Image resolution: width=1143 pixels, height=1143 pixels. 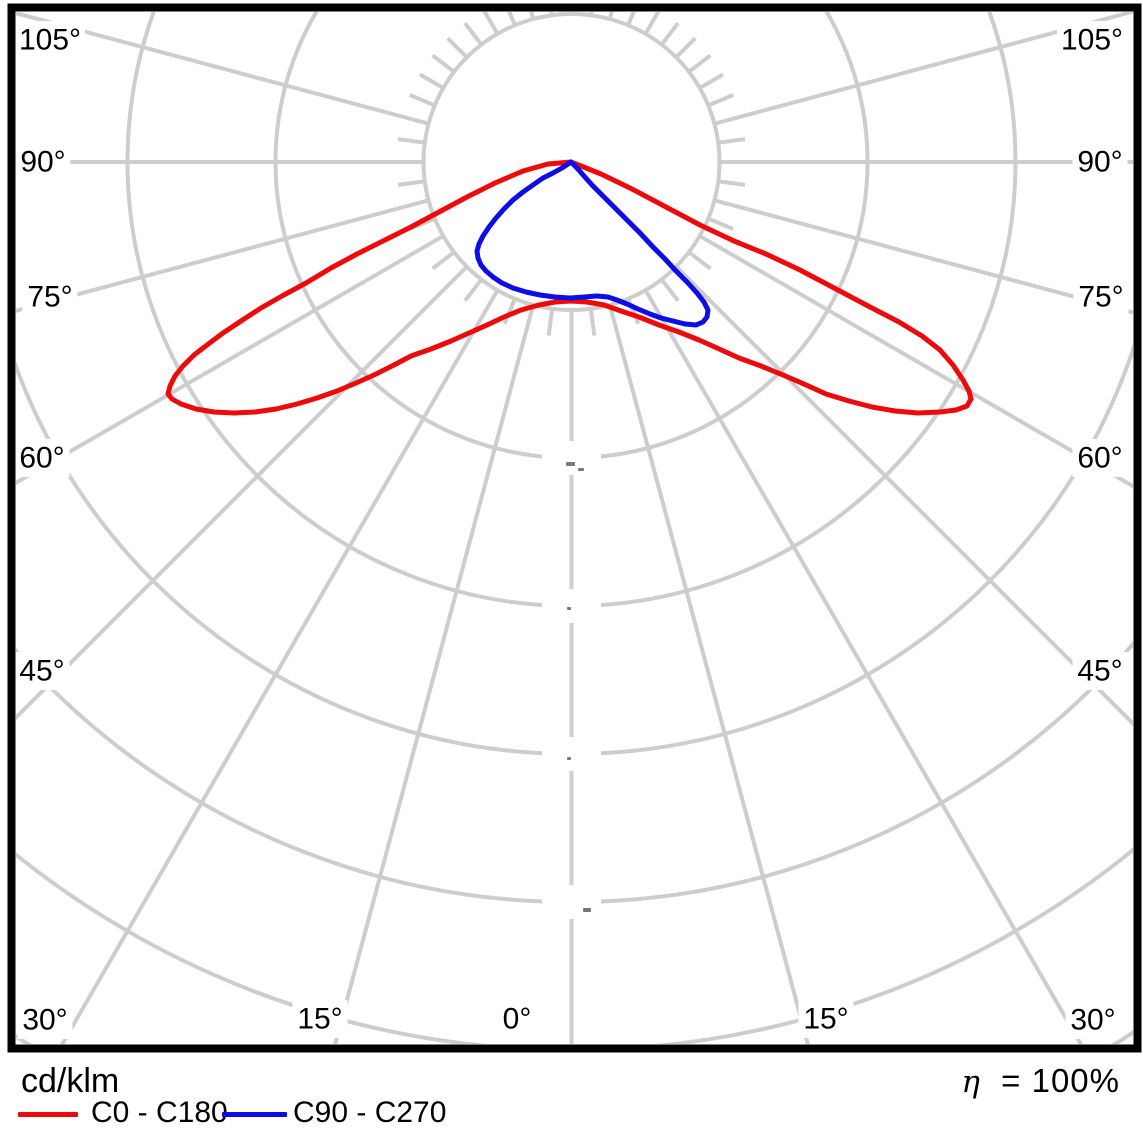 I want to click on grid-ticks, so click(x=571, y=174).